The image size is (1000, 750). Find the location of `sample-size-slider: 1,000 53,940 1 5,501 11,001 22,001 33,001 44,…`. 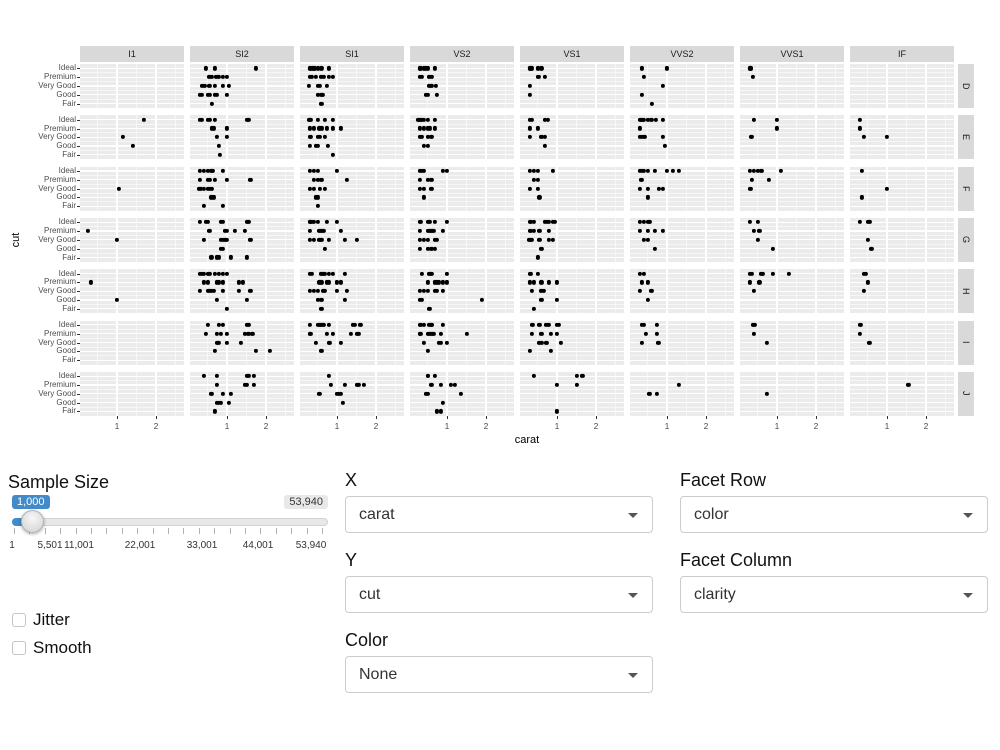

sample-size-slider: 1,000 53,940 1 5,501 11,001 22,001 33,001 44,… is located at coordinates (168, 526).